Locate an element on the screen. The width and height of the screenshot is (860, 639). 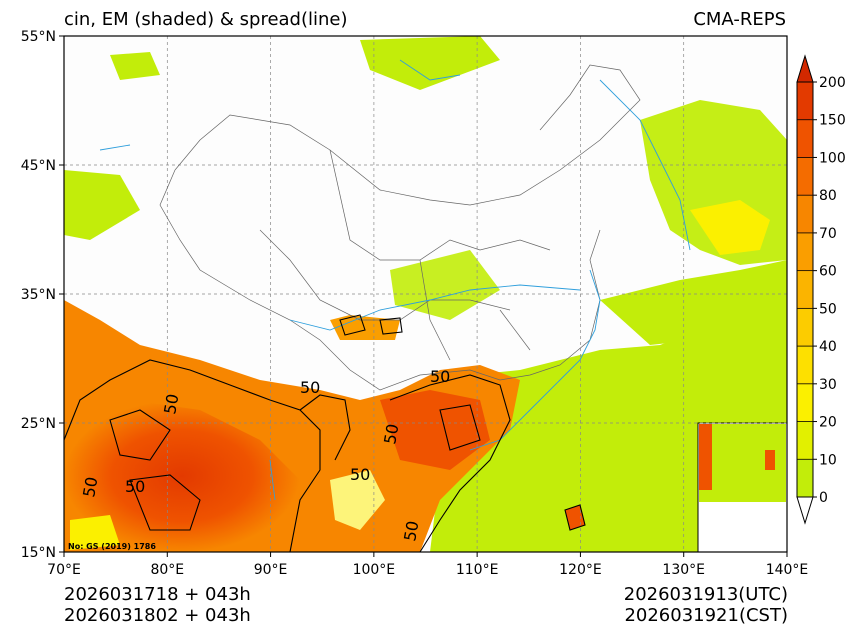
lon-tick-label-7: 140°E is located at coordinates (787, 570).